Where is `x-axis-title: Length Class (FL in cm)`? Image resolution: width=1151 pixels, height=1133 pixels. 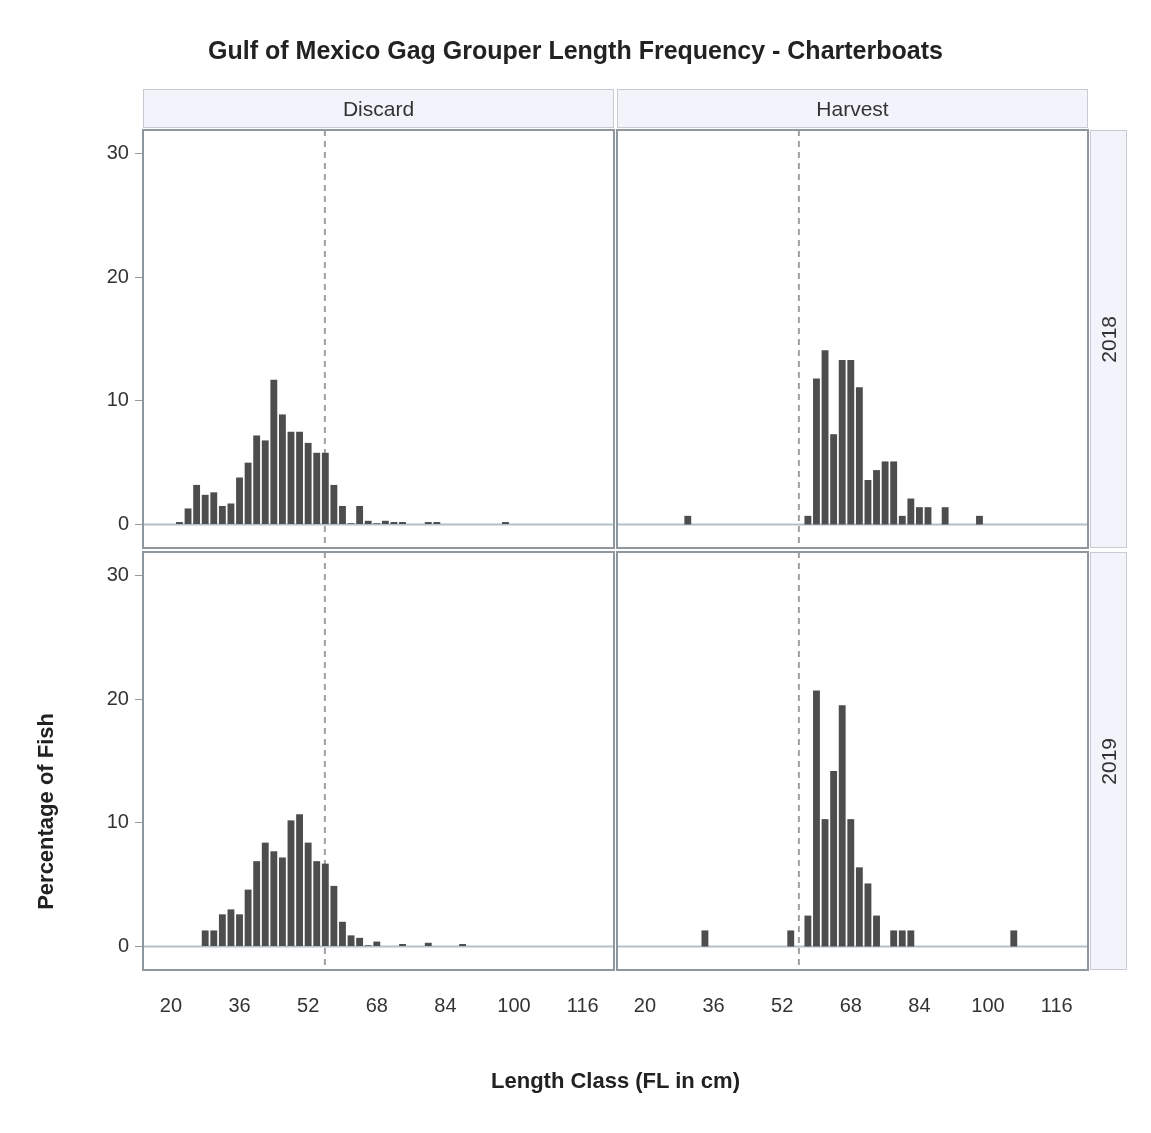 x-axis-title: Length Class (FL in cm) is located at coordinates (615, 1081).